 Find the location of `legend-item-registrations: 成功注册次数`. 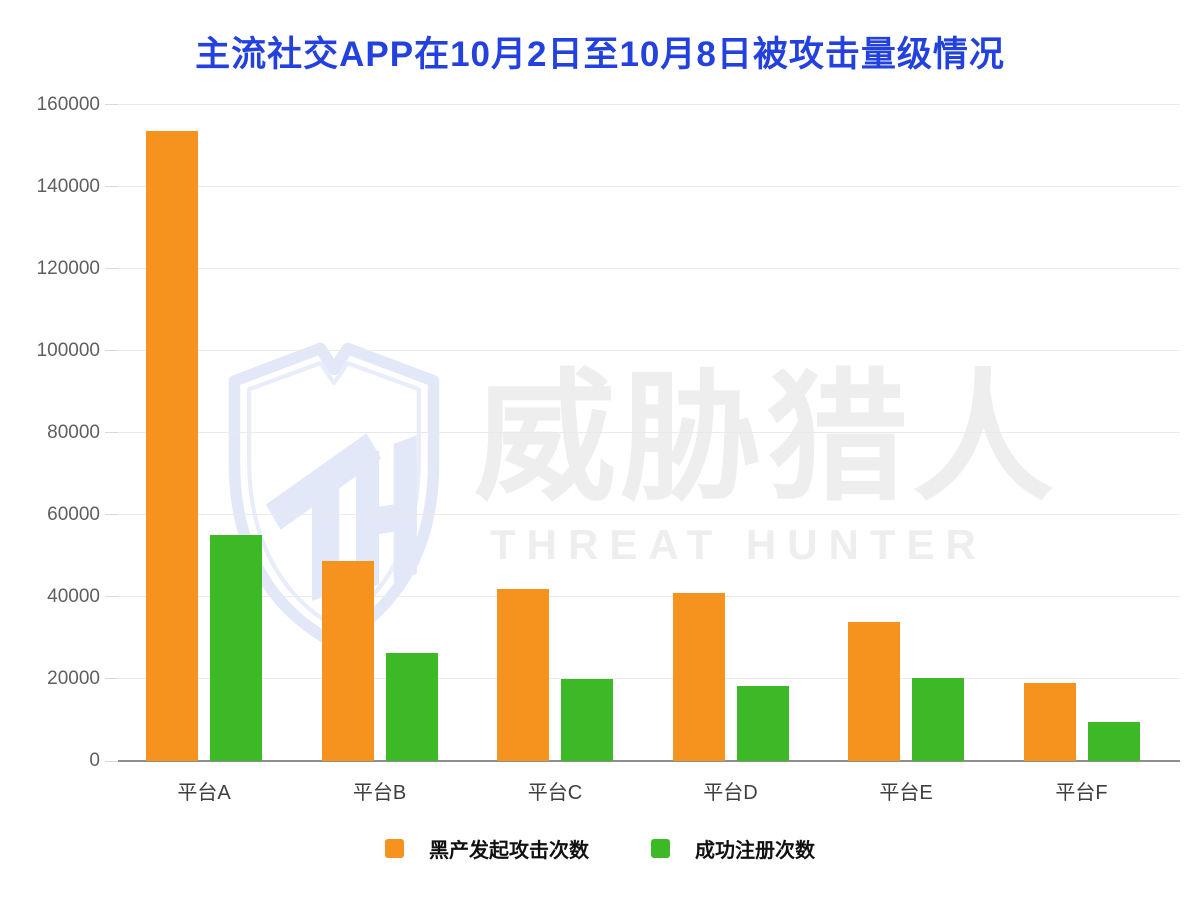

legend-item-registrations: 成功注册次数 is located at coordinates (733, 848).